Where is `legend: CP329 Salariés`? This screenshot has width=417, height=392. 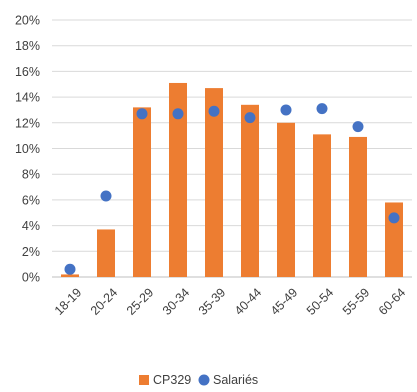 legend: CP329 Salariés is located at coordinates (198, 380).